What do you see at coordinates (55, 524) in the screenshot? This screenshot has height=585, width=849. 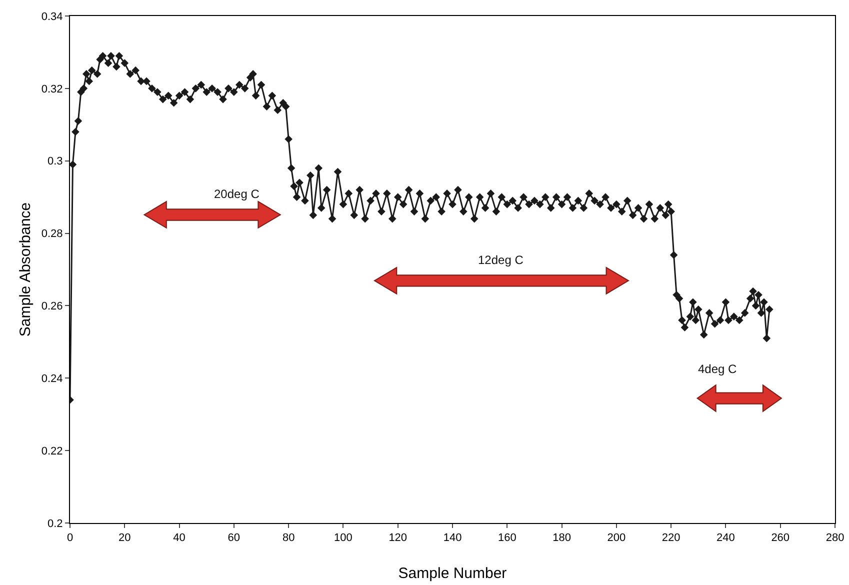 I see `y-tick-label: 0.2` at bounding box center [55, 524].